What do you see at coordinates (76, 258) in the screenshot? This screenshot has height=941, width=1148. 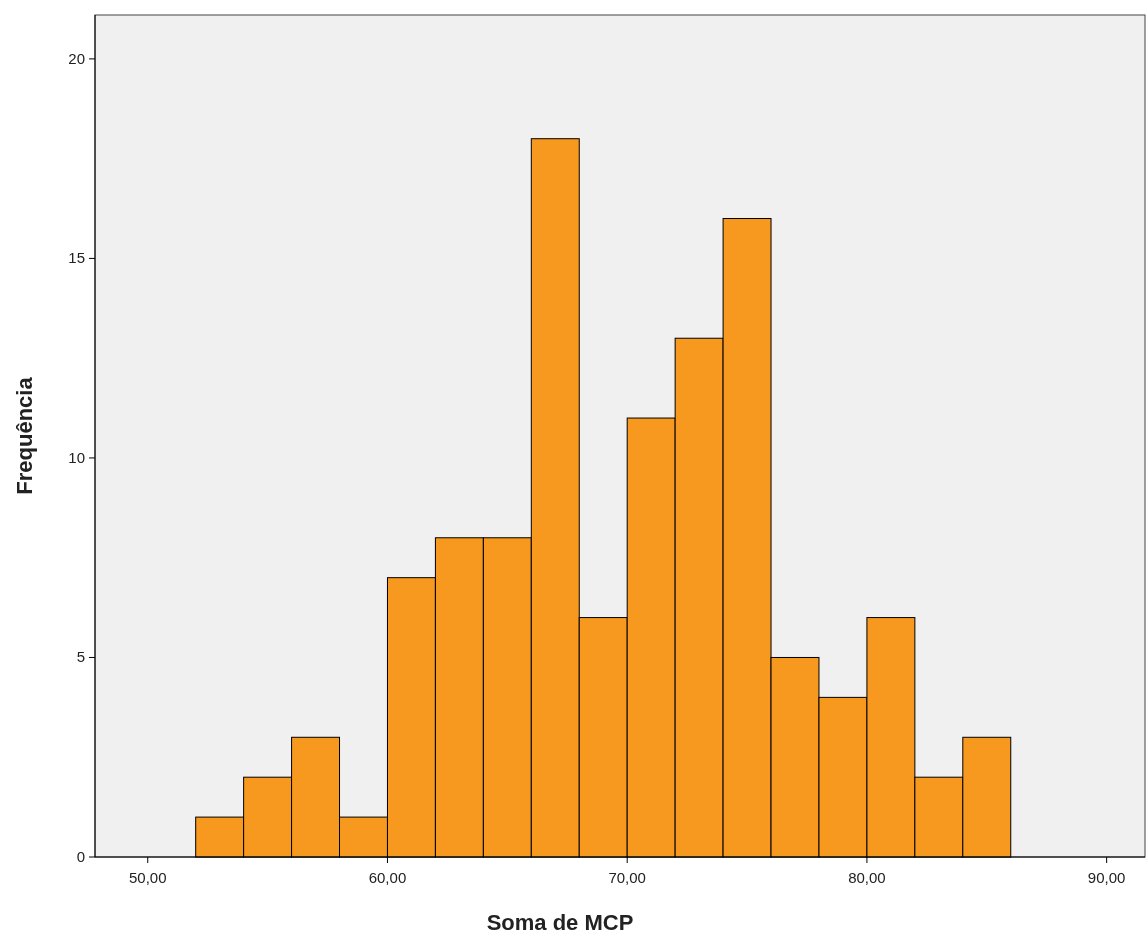 I see `y-tick-label: 15` at bounding box center [76, 258].